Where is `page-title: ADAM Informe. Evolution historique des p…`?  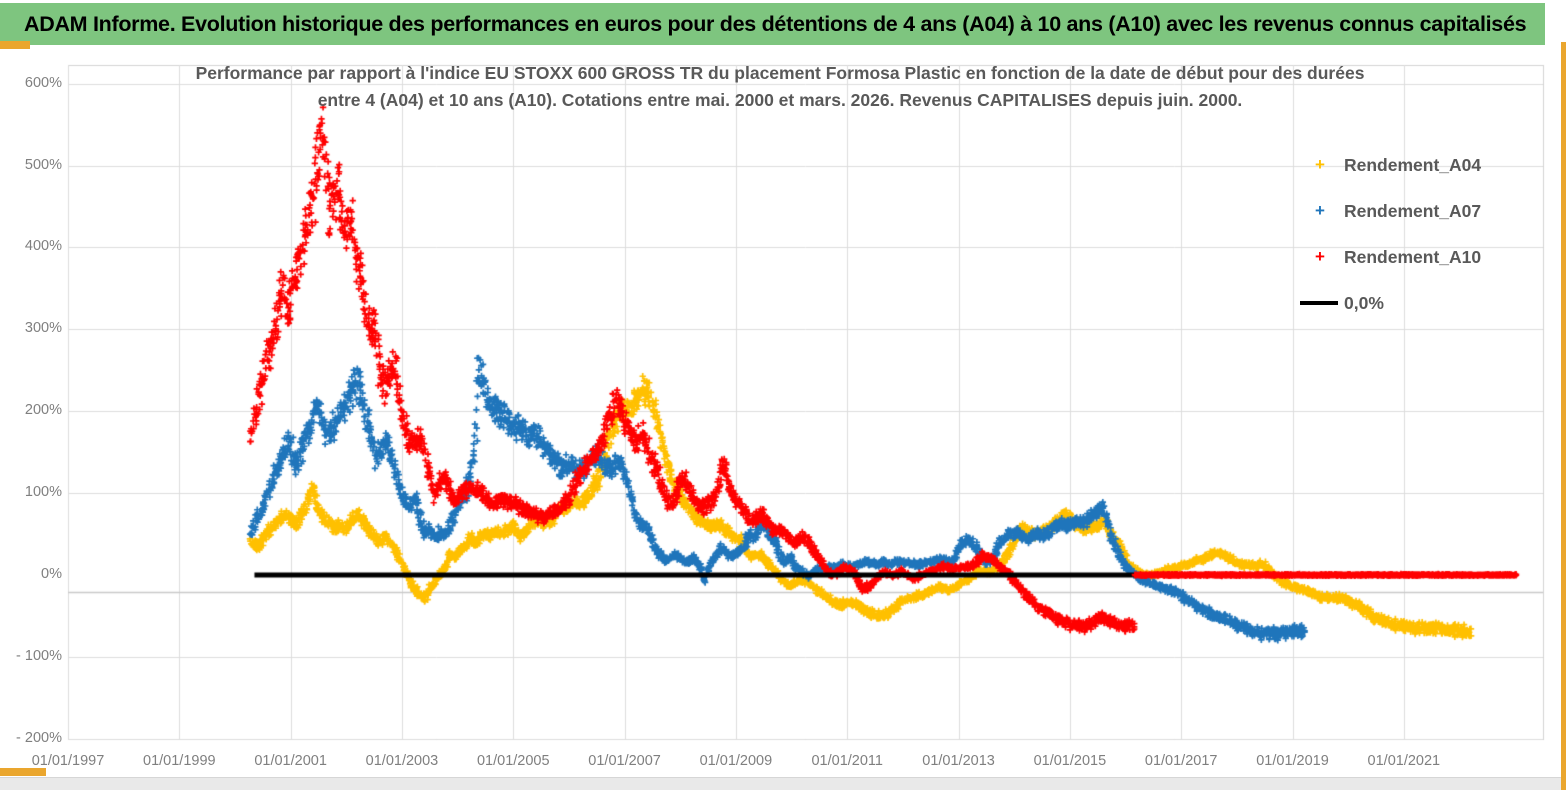 page-title: ADAM Informe. Evolution historique des p… is located at coordinates (775, 23).